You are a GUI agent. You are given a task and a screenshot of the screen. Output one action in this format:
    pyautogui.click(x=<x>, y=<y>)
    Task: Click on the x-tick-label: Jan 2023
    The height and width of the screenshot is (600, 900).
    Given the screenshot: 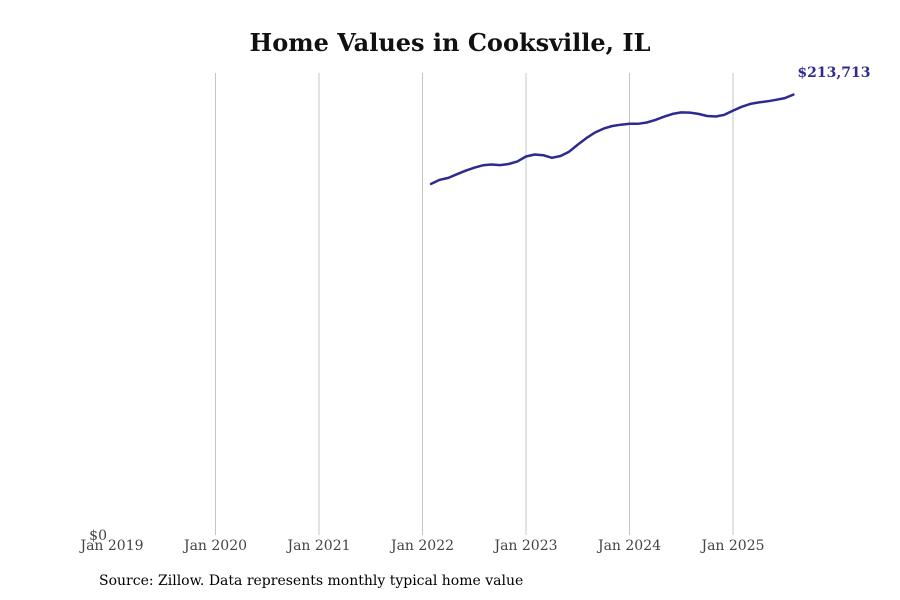 What is the action you would take?
    pyautogui.click(x=524, y=546)
    